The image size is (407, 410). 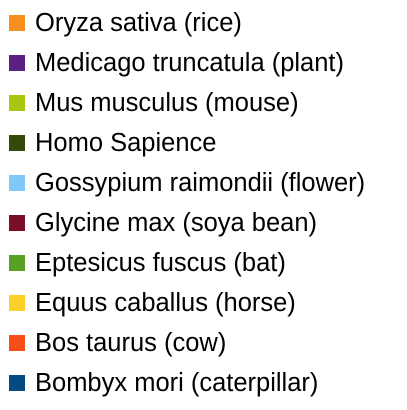 I want to click on legend-item: Oryza sativa (rice), so click(x=203, y=29).